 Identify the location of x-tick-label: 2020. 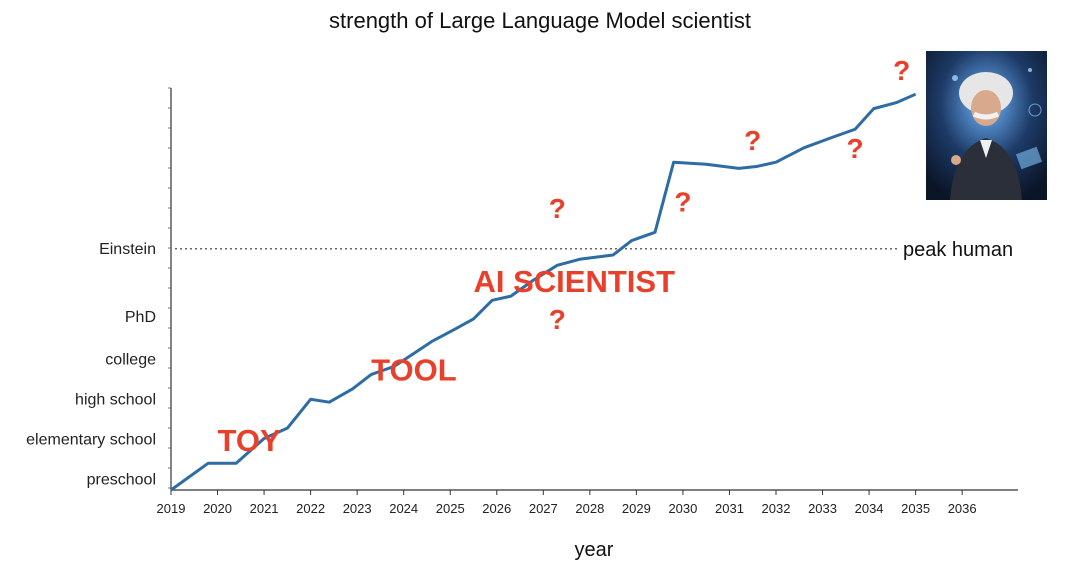
(217, 508).